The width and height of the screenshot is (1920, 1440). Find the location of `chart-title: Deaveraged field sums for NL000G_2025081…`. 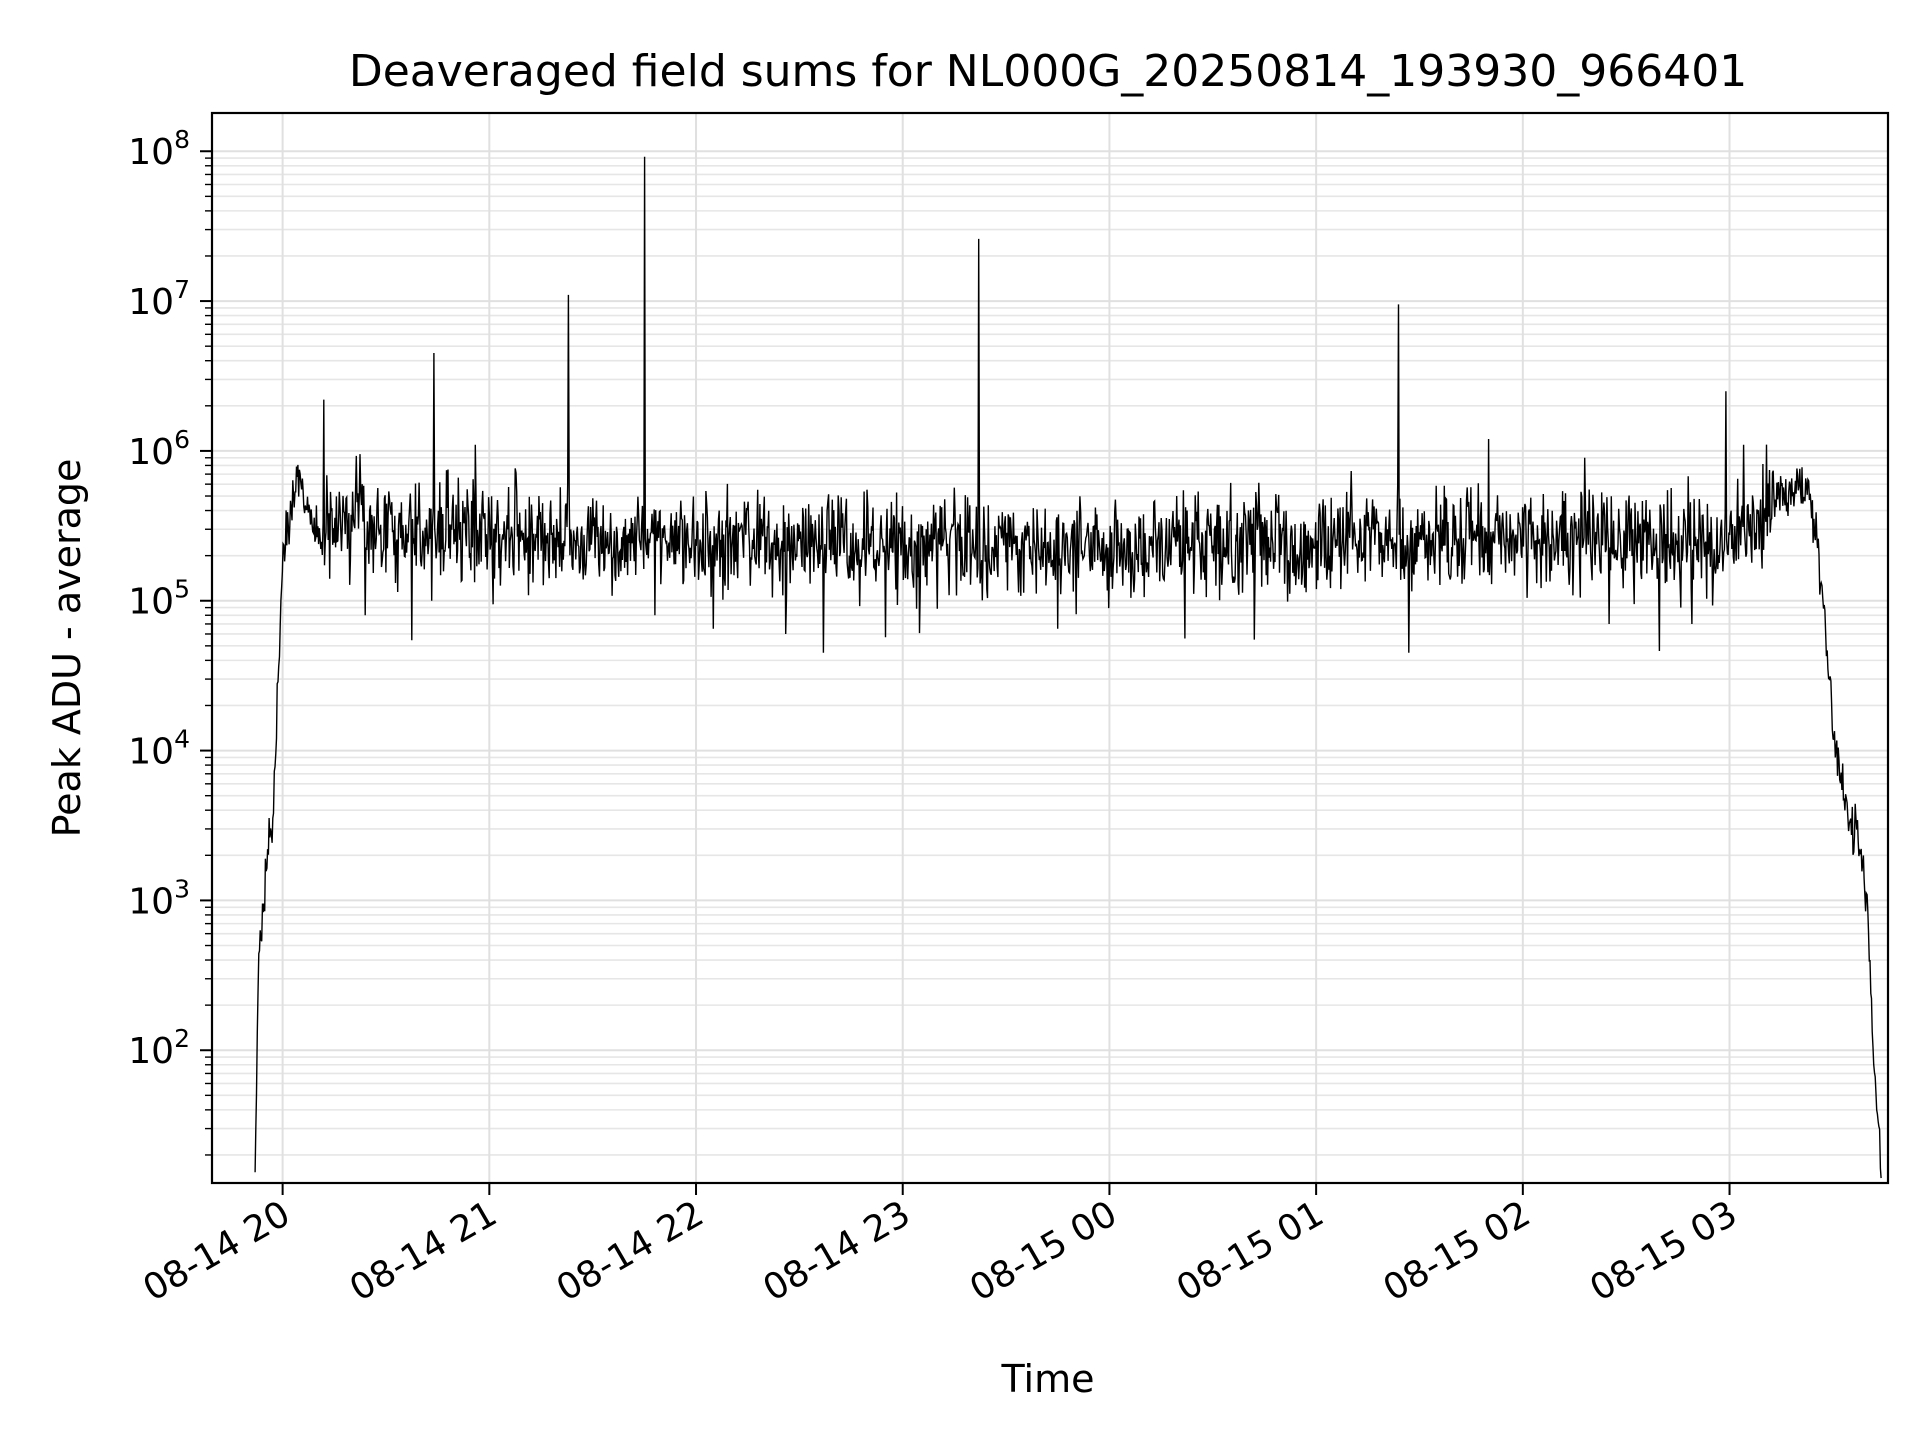

chart-title: Deaveraged field sums for NL000G_2025081… is located at coordinates (1048, 71).